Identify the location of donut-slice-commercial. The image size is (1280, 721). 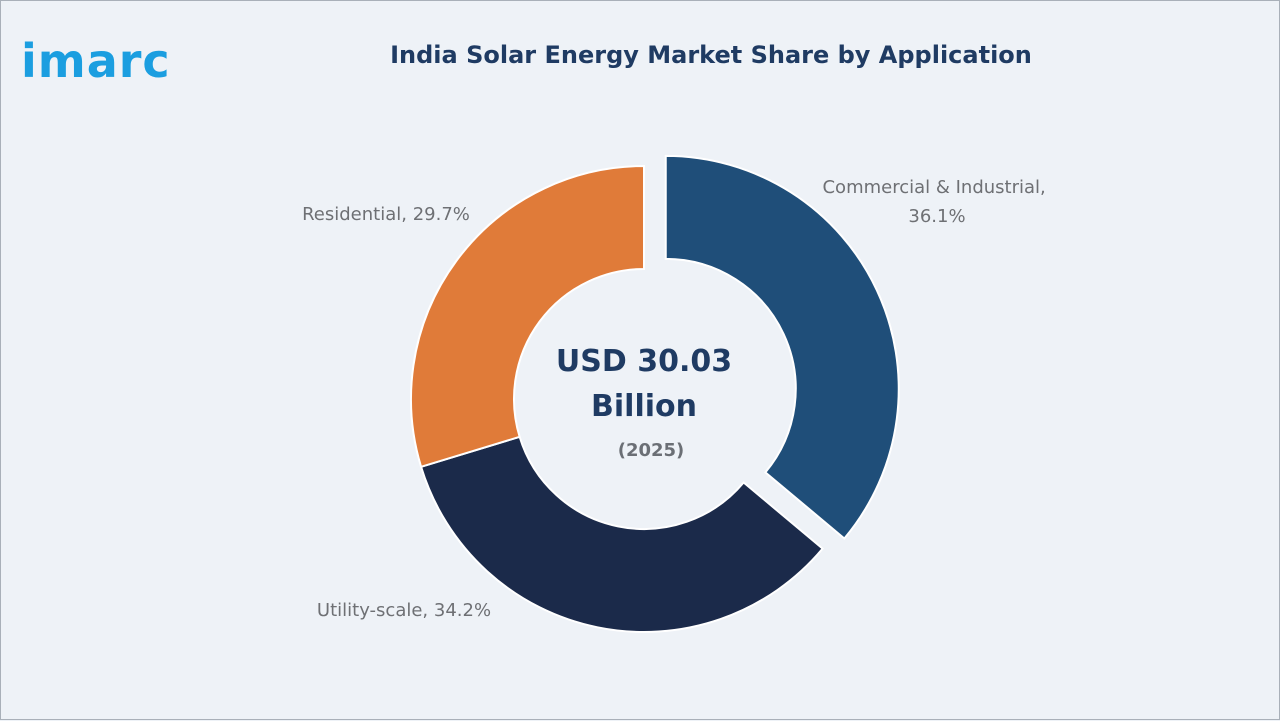
(782, 347).